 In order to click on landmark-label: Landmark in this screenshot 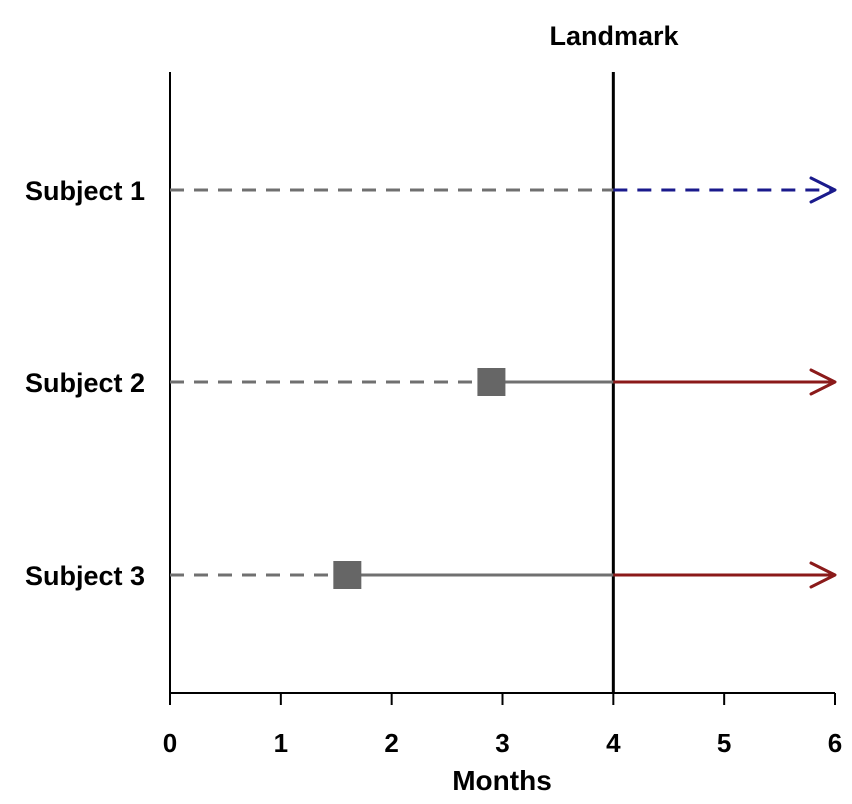, I will do `click(614, 36)`.